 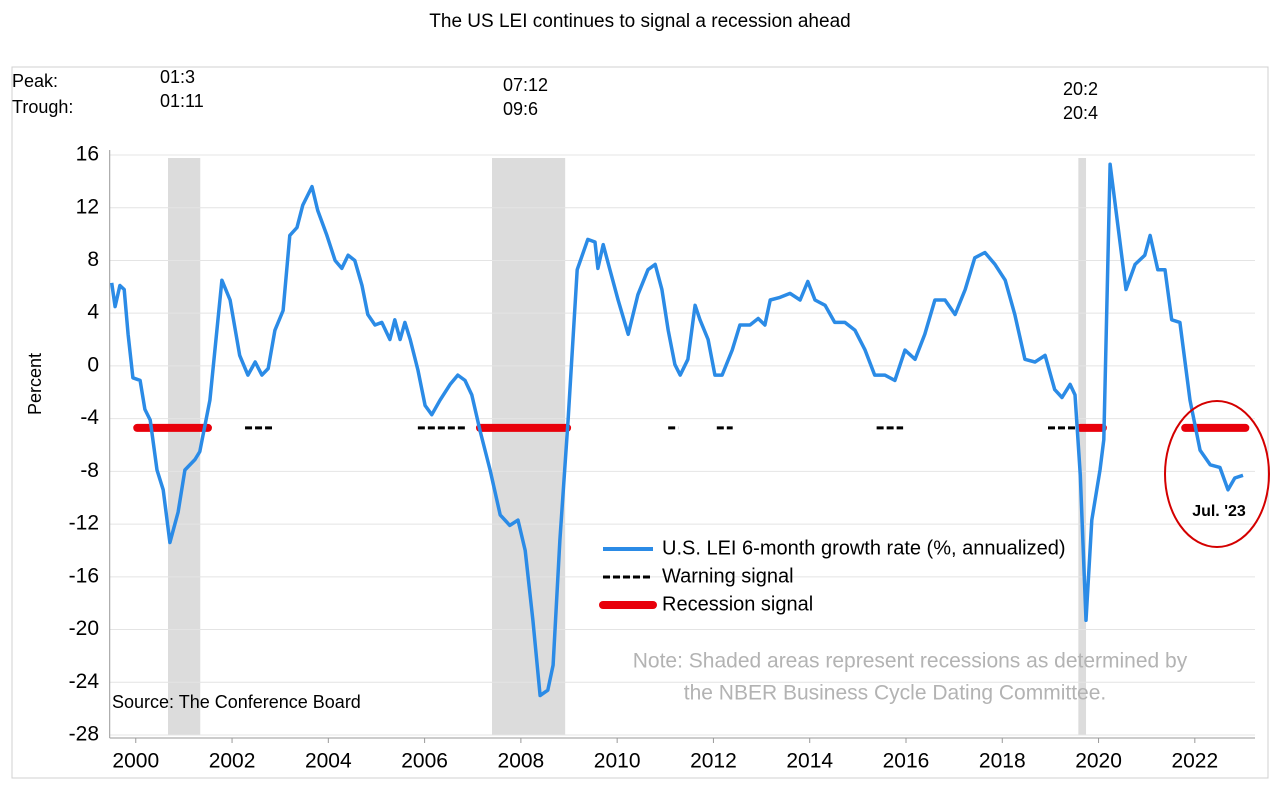 What do you see at coordinates (1217, 474) in the screenshot?
I see `highlight-circle` at bounding box center [1217, 474].